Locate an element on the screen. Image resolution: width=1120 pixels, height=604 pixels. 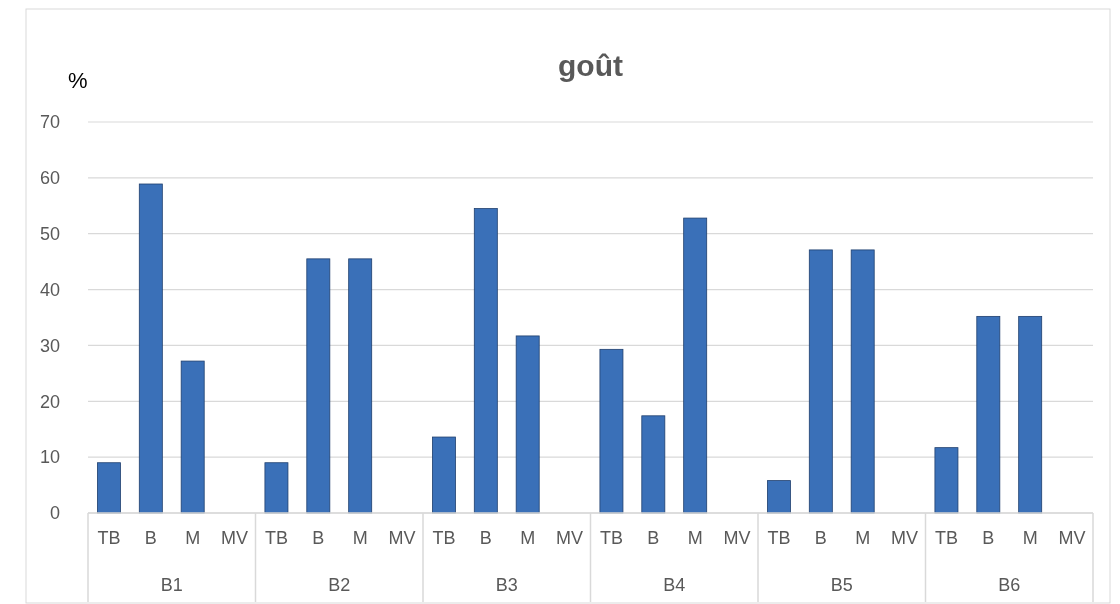
text: B1 is located at coordinates (171, 585).